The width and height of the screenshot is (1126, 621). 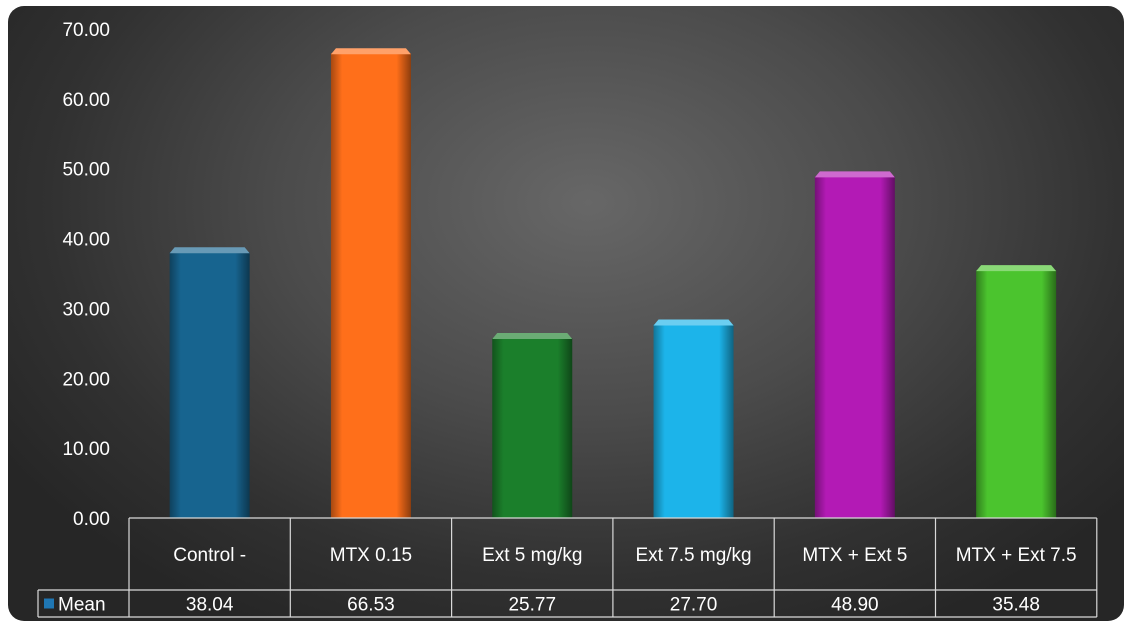 I want to click on value-label: 66.53, so click(x=371, y=605).